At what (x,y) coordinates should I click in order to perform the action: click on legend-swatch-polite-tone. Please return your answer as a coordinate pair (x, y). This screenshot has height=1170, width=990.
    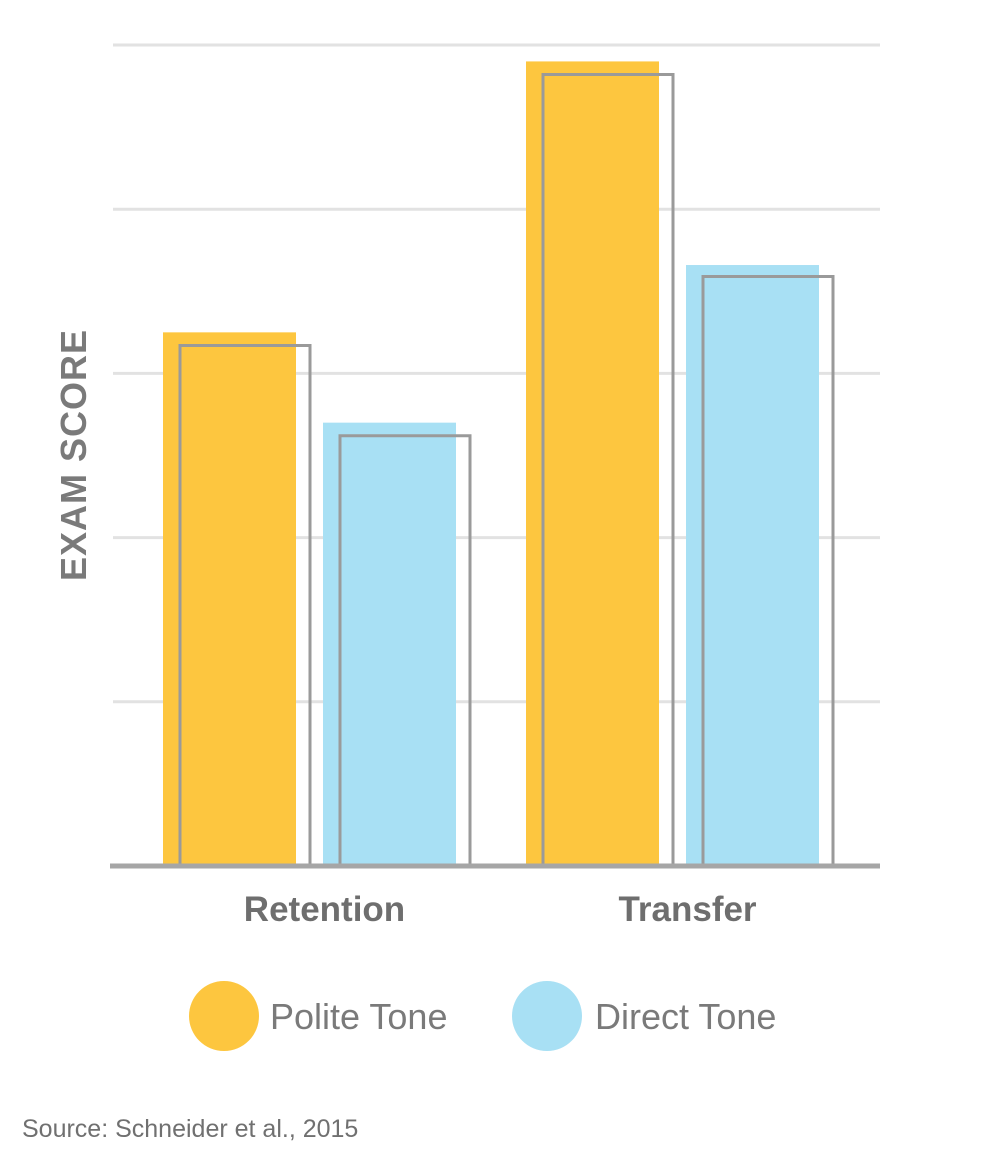
    Looking at the image, I should click on (224, 1016).